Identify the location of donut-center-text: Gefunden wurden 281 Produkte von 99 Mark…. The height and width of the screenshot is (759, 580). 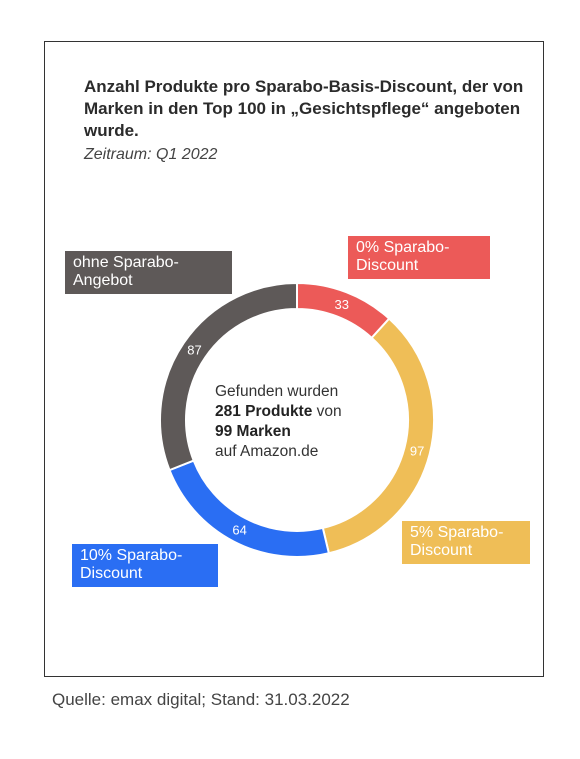
(300, 422).